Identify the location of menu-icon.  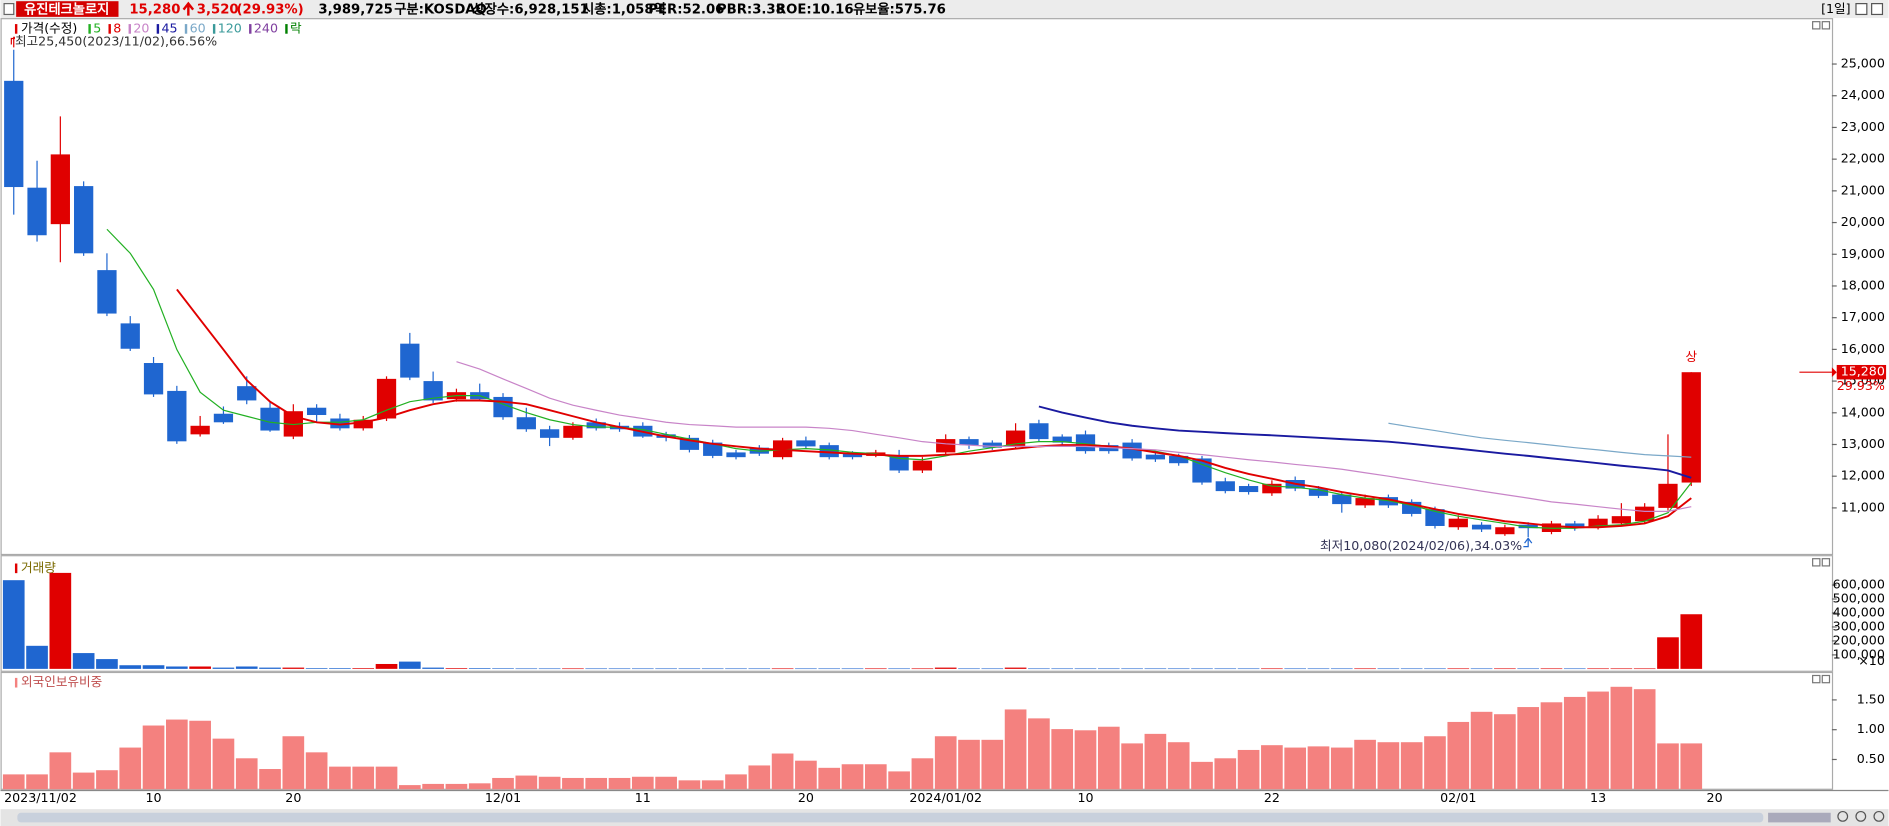
(9, 9).